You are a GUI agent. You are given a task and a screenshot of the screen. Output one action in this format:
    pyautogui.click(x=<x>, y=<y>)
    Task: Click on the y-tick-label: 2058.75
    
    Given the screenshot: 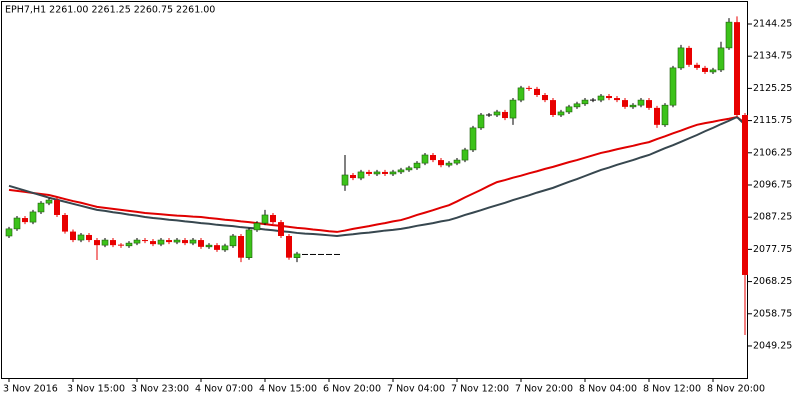 What is the action you would take?
    pyautogui.click(x=772, y=313)
    